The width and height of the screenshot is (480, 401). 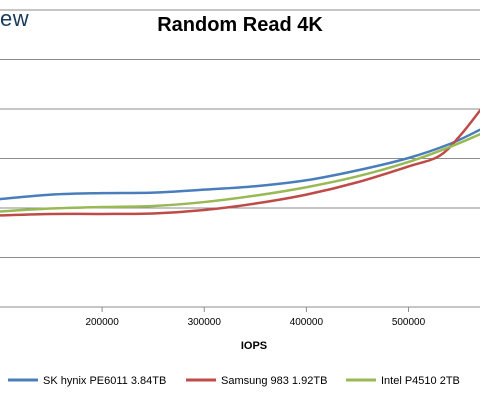 What do you see at coordinates (274, 381) in the screenshot?
I see `legend-label: Samsung 983 1.92TB` at bounding box center [274, 381].